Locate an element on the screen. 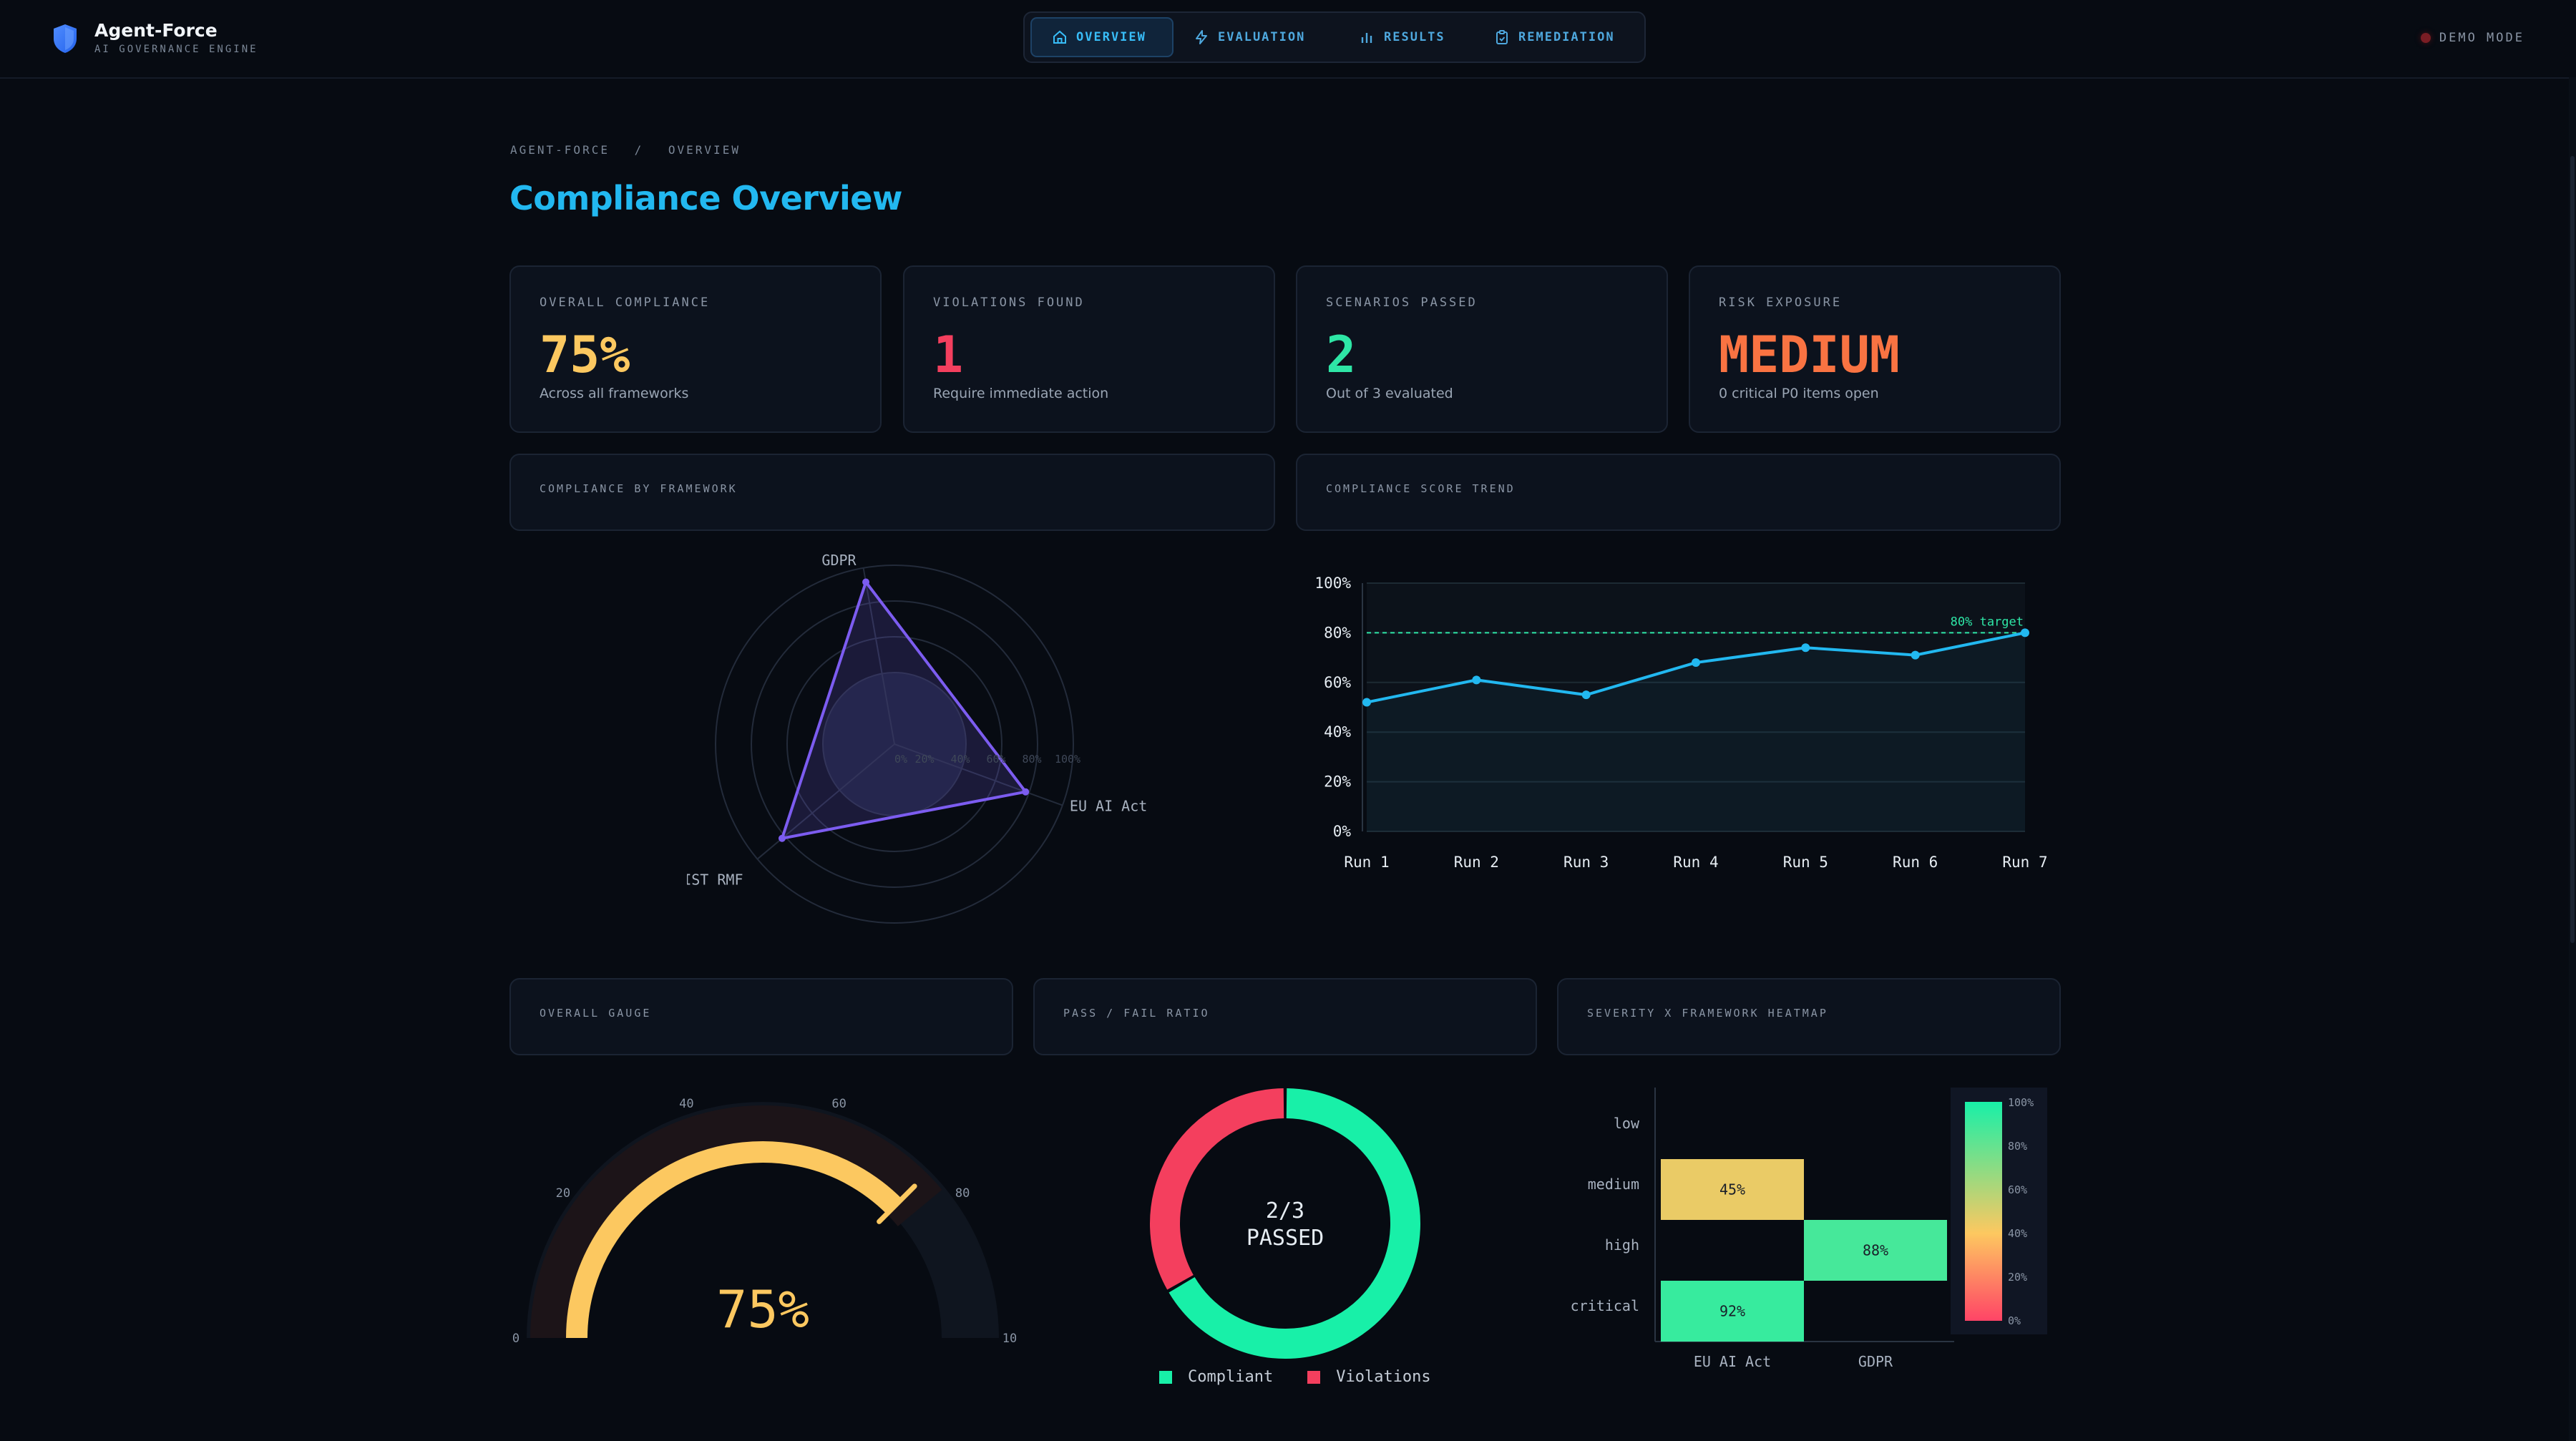  panel-compliance-score-trend: COMPLIANCE SCORE TREND is located at coordinates (1678, 492).